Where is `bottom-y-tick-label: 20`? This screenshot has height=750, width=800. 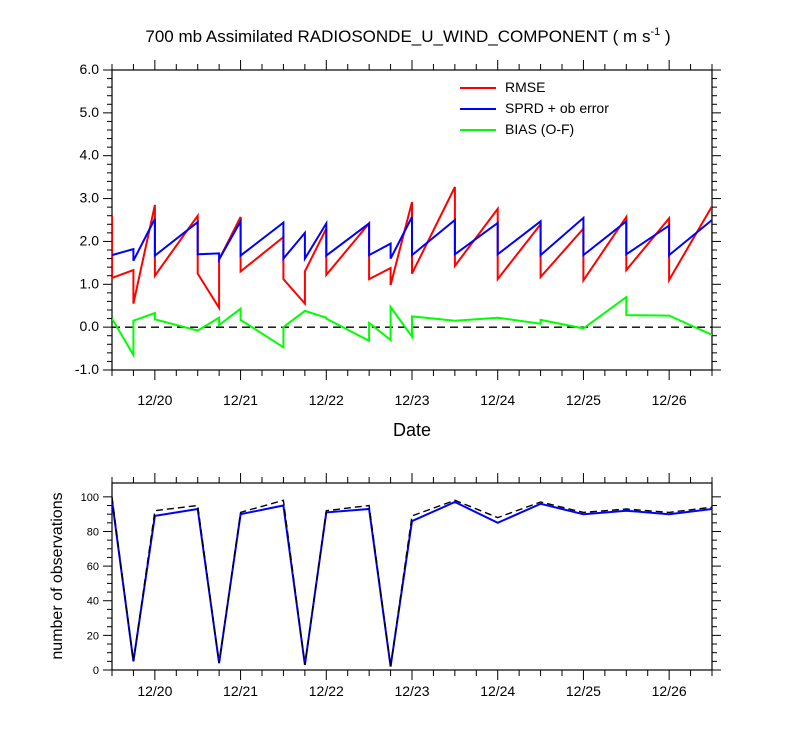
bottom-y-tick-label: 20 is located at coordinates (93, 636).